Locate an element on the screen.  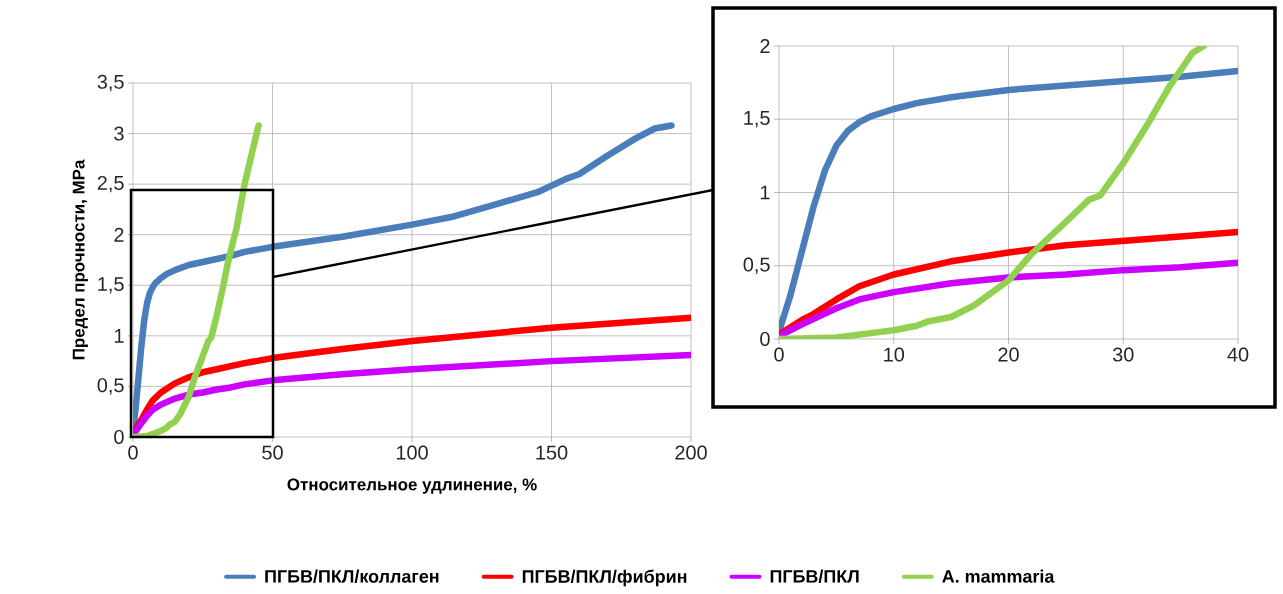
y-tick-label: 3 is located at coordinates (119, 133).